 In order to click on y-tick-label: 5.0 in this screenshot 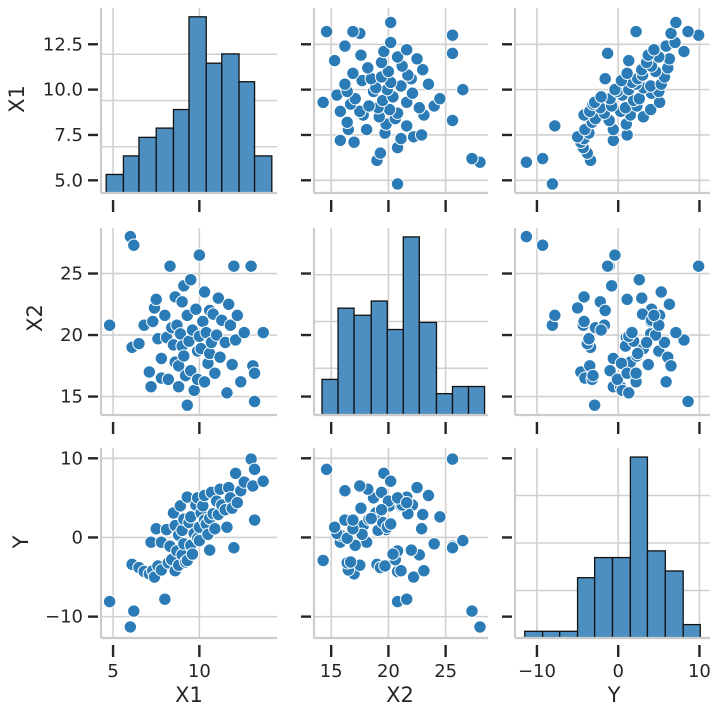, I will do `click(68, 180)`.